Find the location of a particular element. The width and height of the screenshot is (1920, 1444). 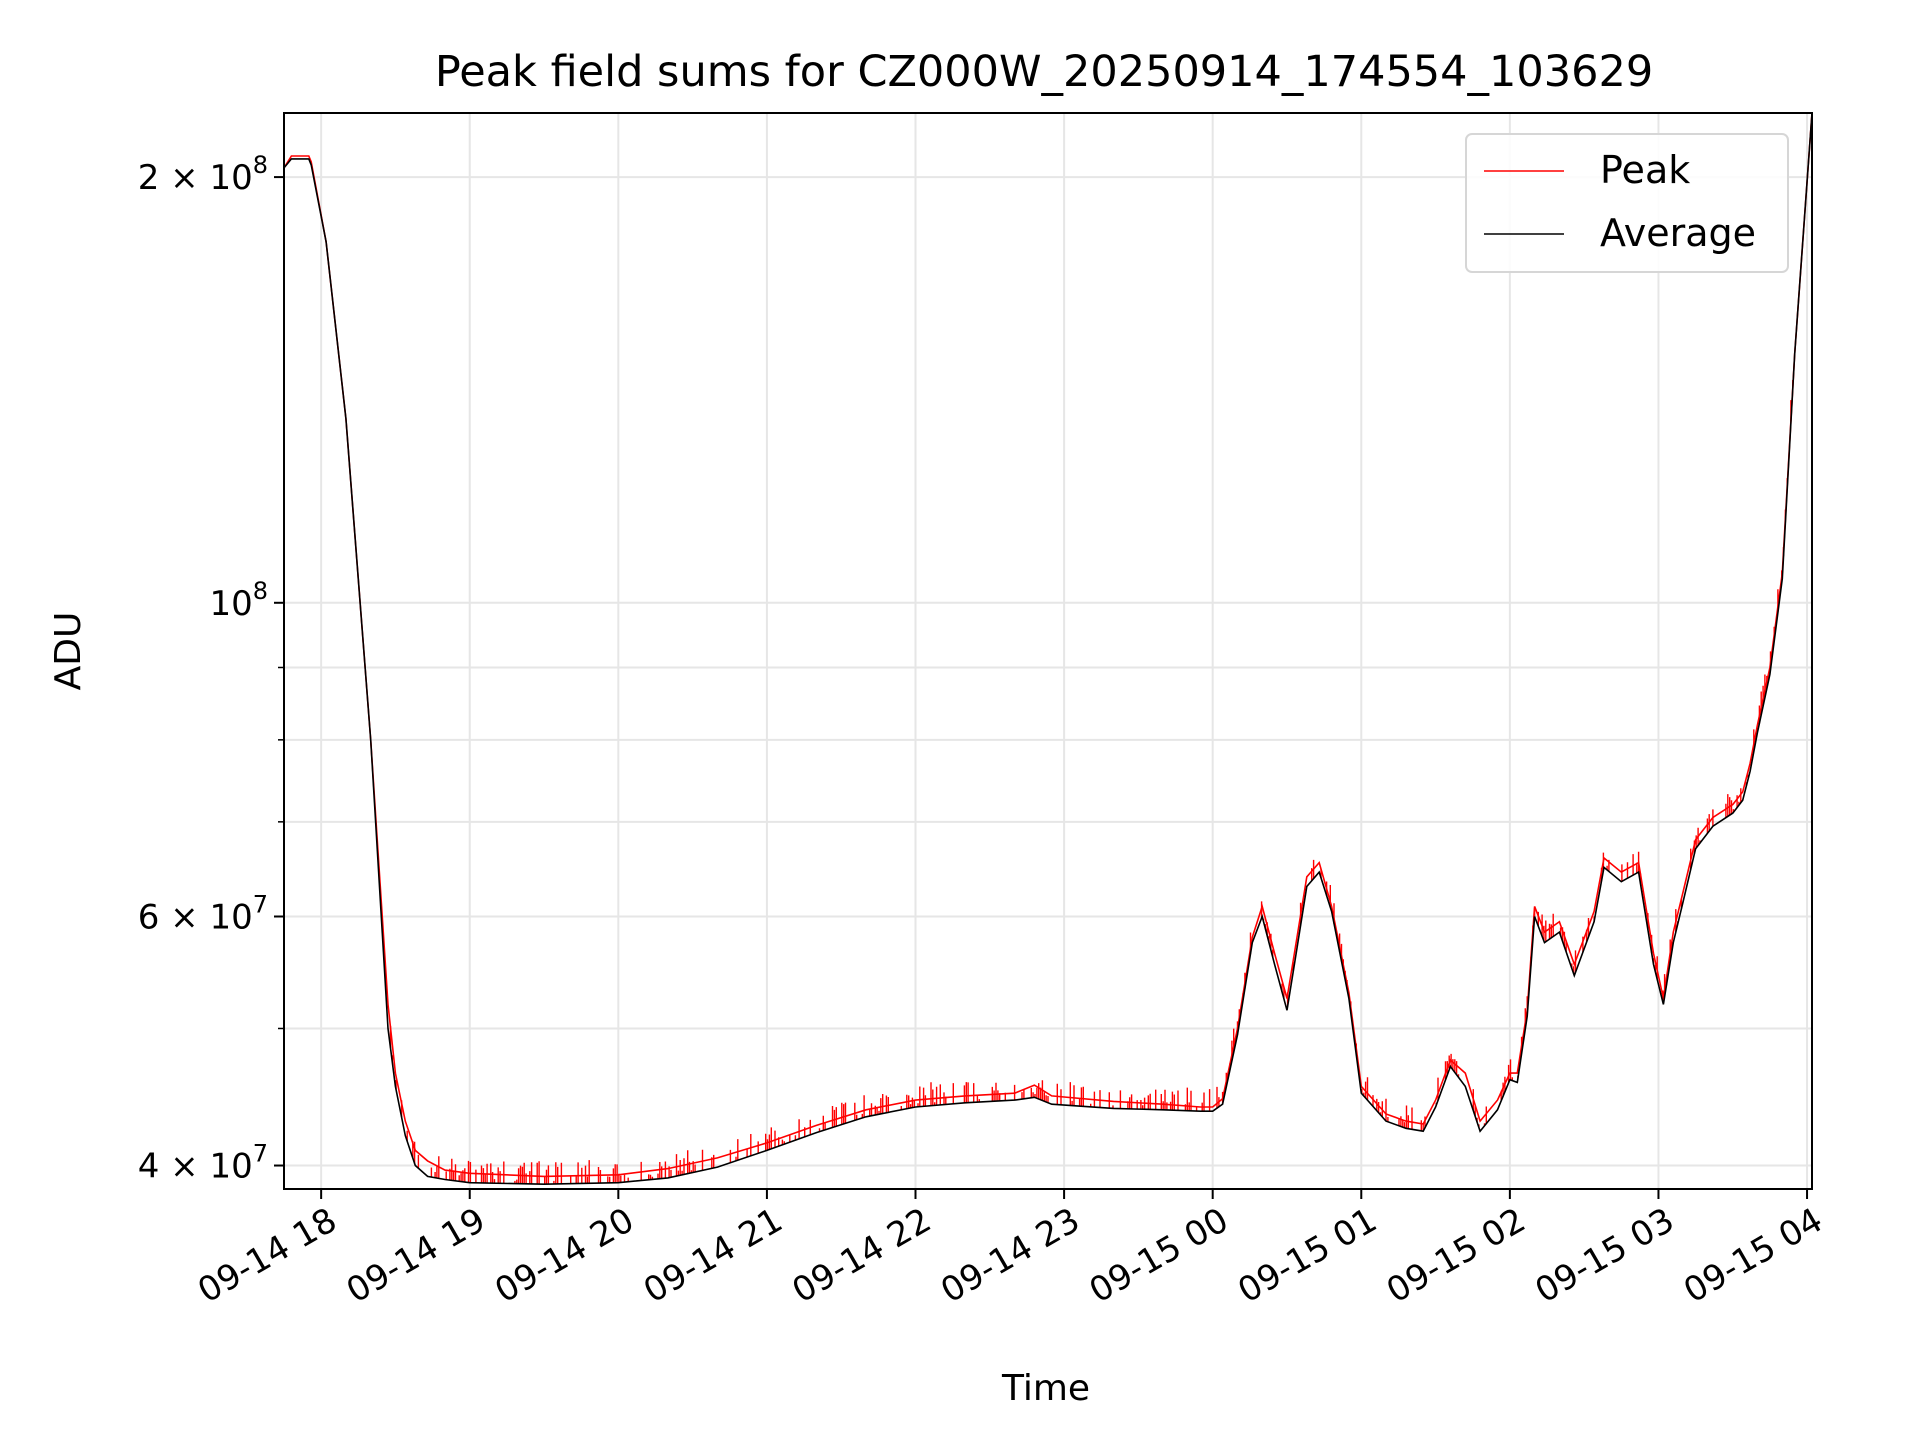

x-axis-label: Time is located at coordinates (1045, 1388).